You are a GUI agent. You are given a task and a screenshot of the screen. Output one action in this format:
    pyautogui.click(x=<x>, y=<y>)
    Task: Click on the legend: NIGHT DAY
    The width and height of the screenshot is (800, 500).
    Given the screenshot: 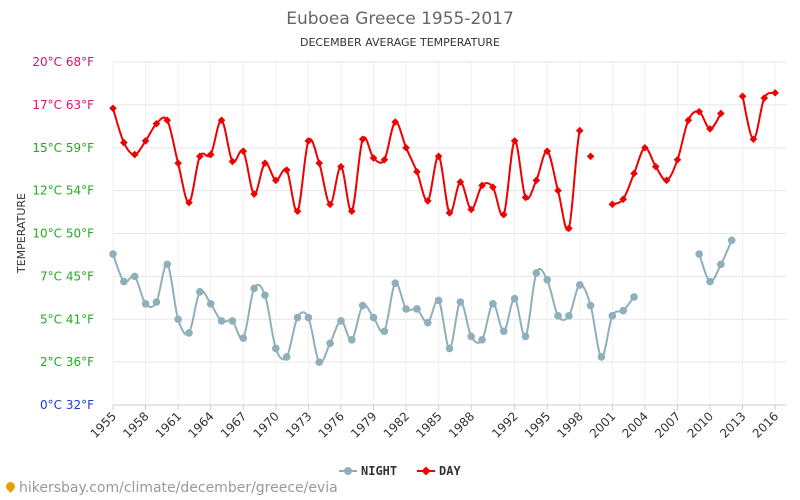 What is the action you would take?
    pyautogui.click(x=400, y=471)
    